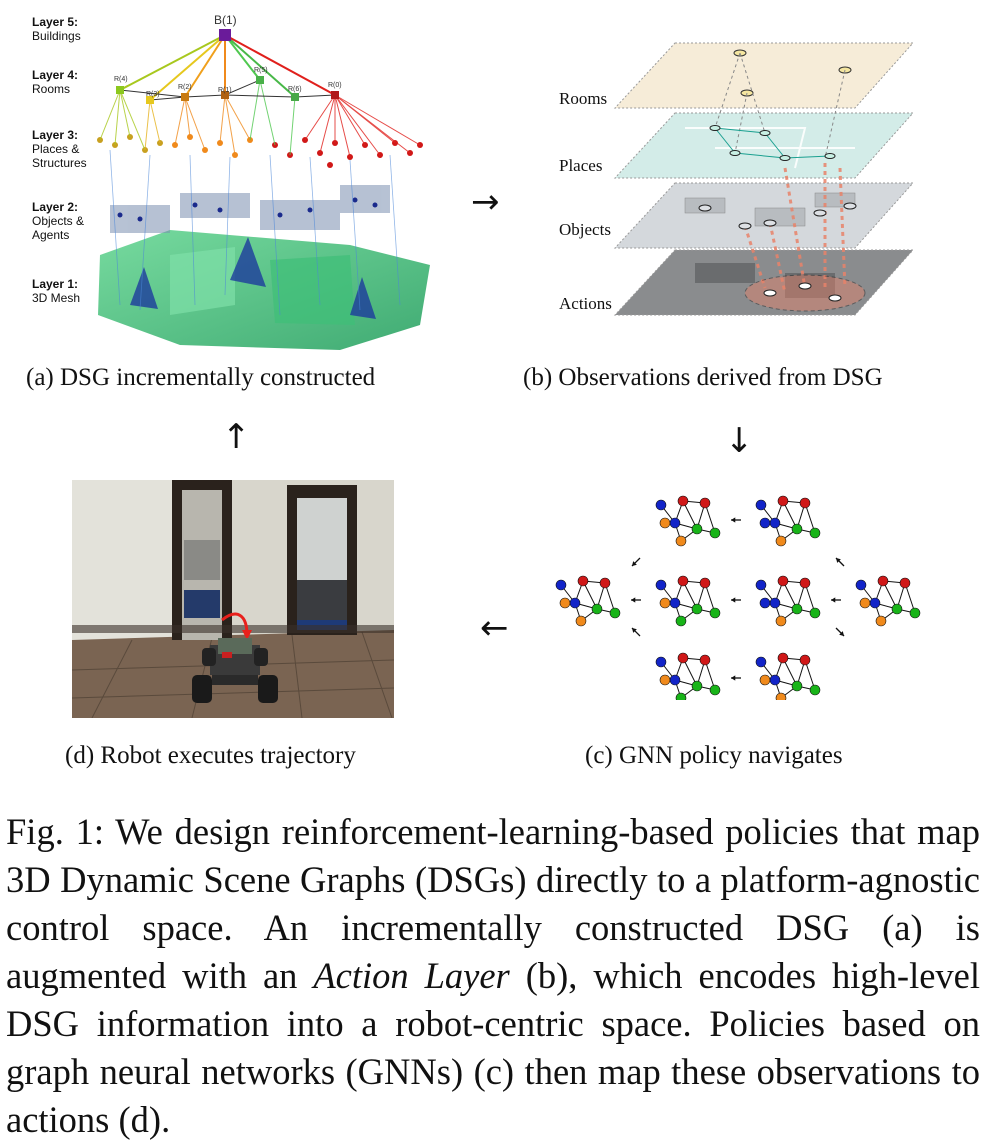 The width and height of the screenshot is (994, 1144). What do you see at coordinates (59, 149) in the screenshot?
I see `layer-label-places: Layer 3: Places & Structures` at bounding box center [59, 149].